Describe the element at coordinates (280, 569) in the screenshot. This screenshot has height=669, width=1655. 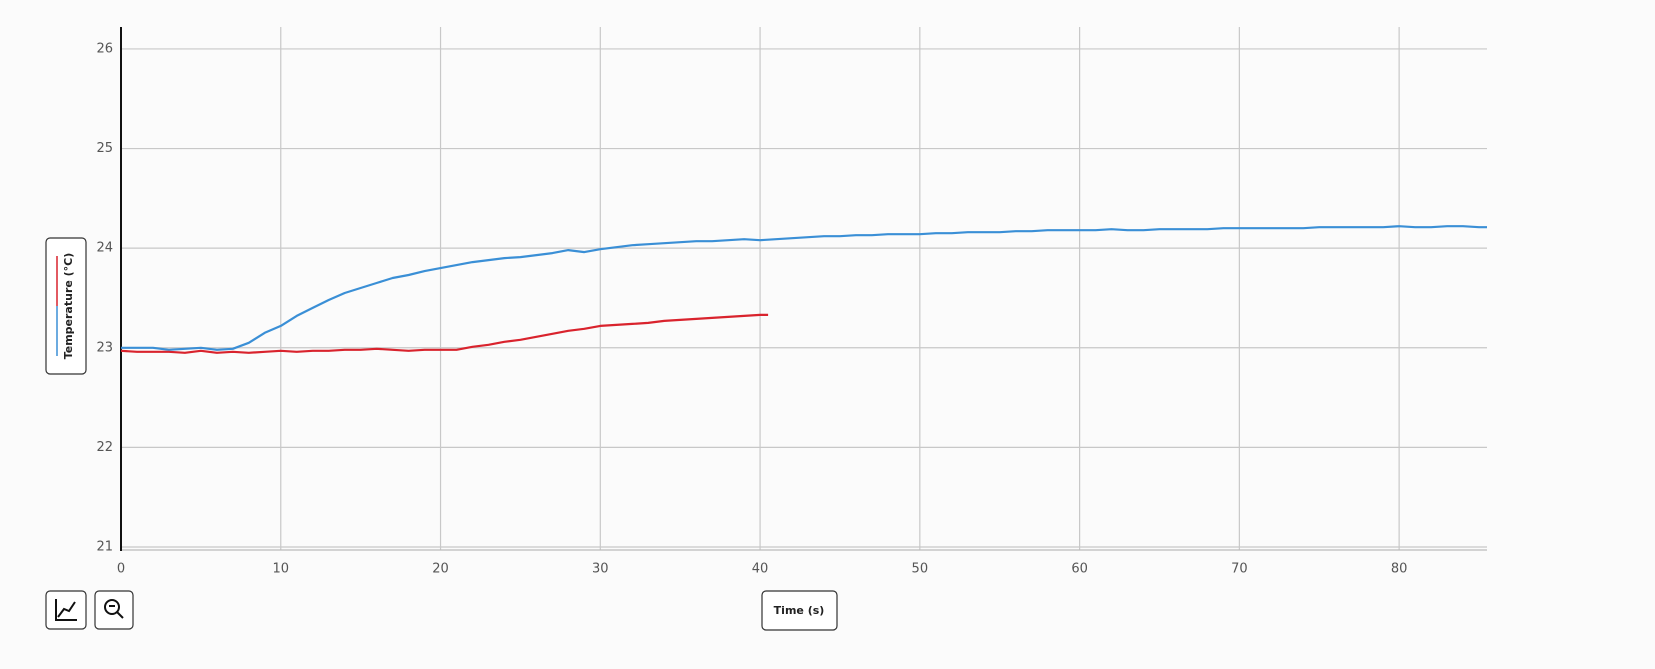
I see `x-tick-label: 10` at that location.